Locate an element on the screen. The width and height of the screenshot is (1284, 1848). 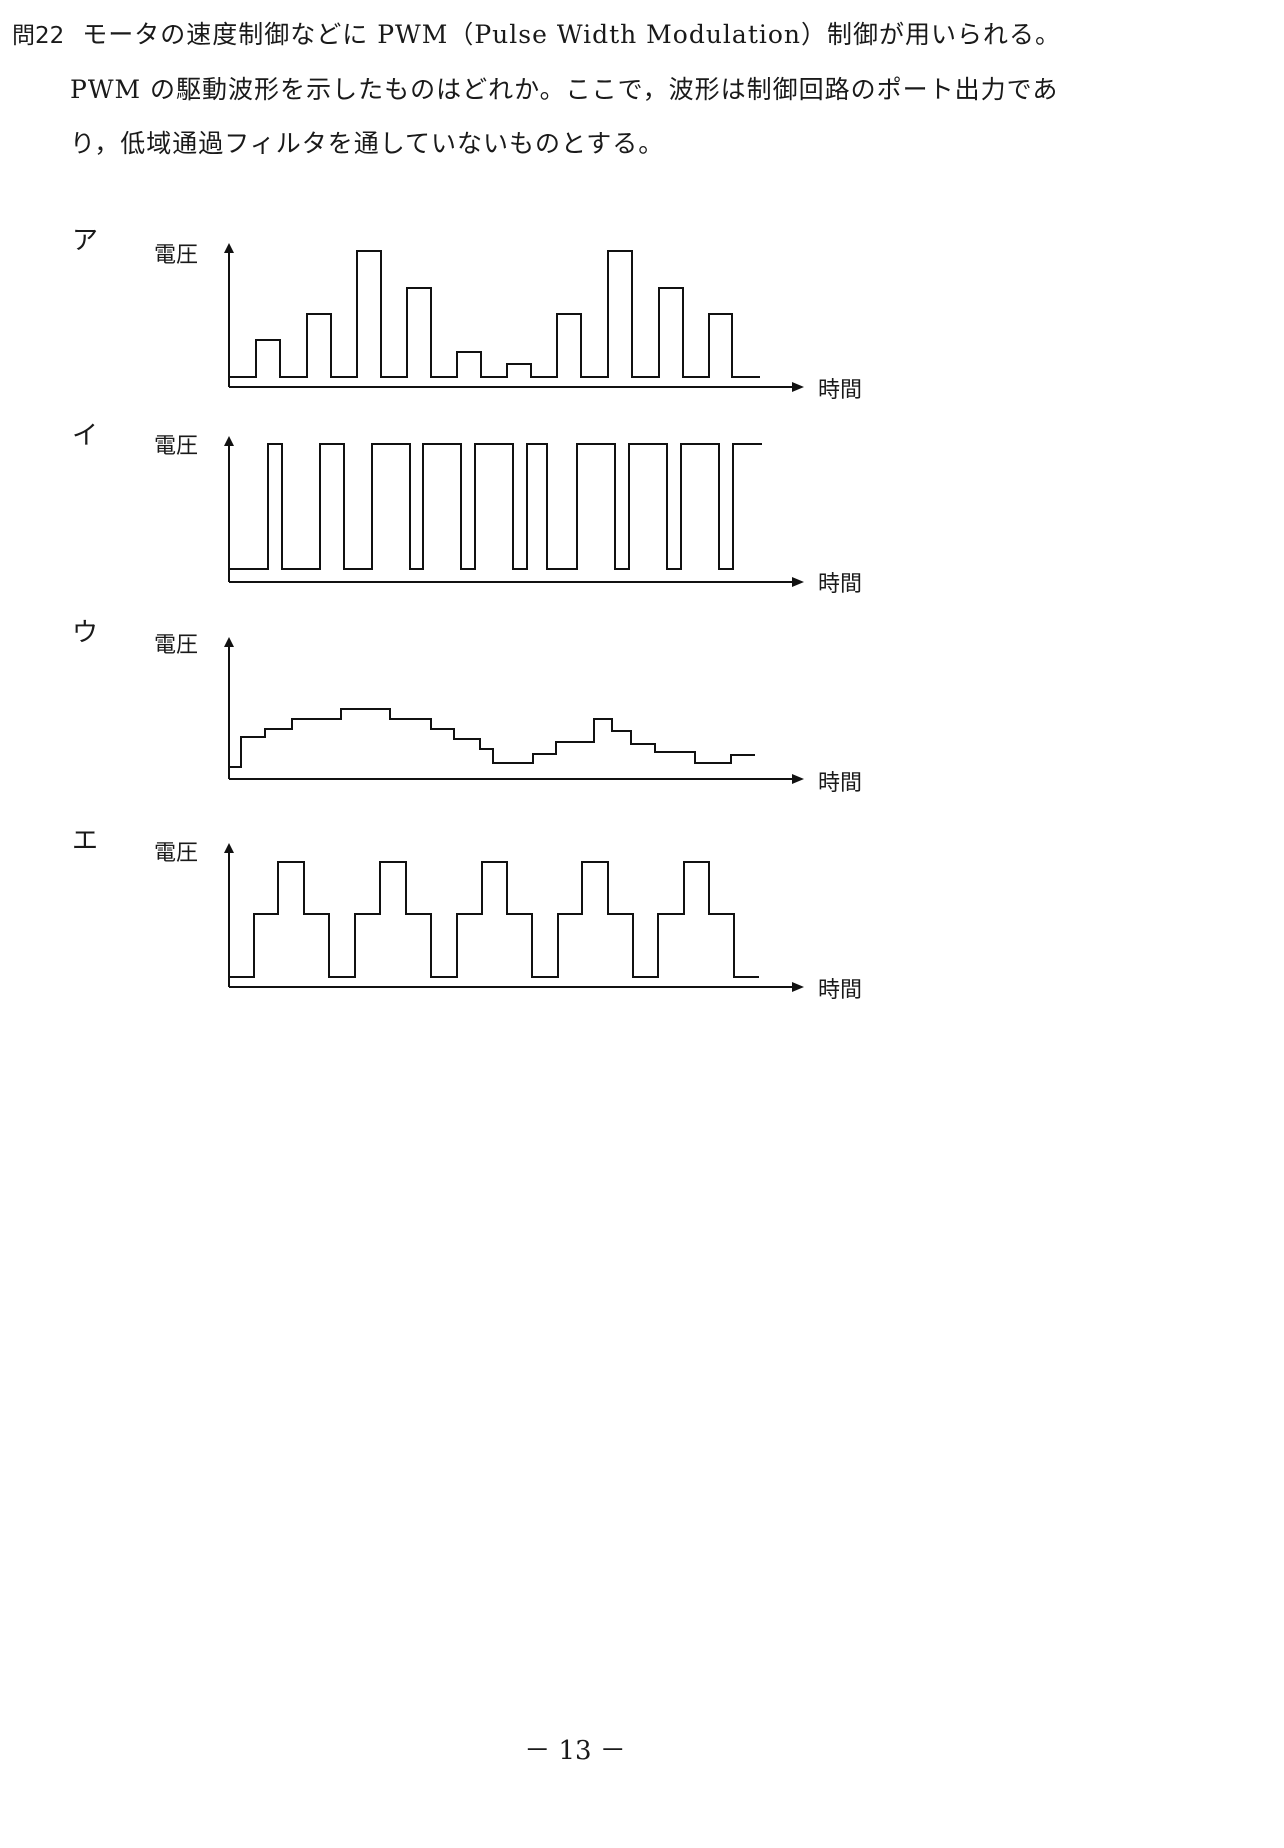
choice-c-voltage-label: 電圧 is located at coordinates (176, 645).